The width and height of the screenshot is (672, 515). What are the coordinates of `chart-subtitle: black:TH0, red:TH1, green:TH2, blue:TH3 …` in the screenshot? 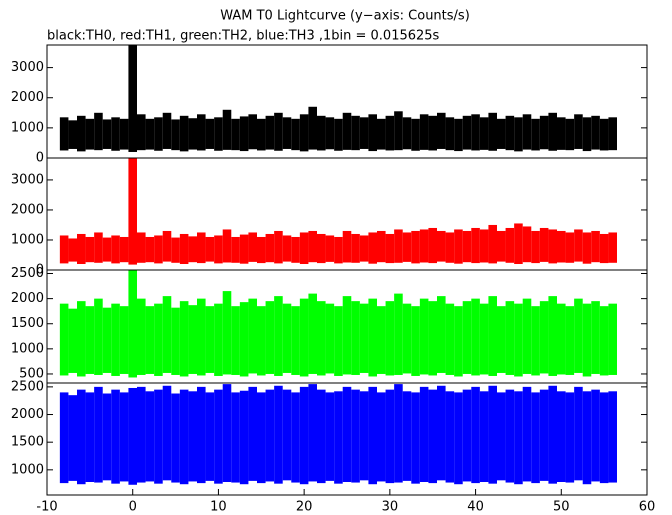 It's located at (243, 36).